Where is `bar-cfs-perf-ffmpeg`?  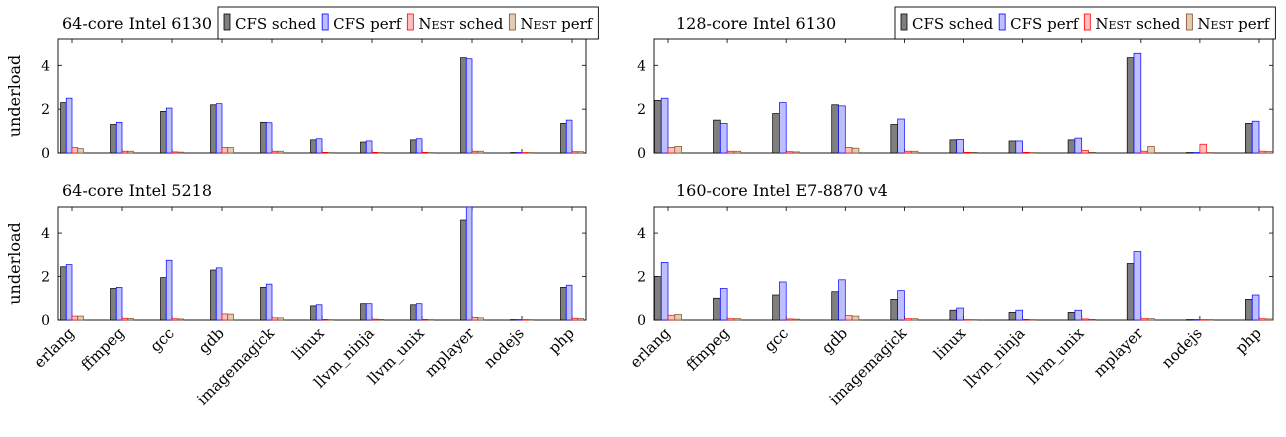 bar-cfs-perf-ffmpeg is located at coordinates (723, 138).